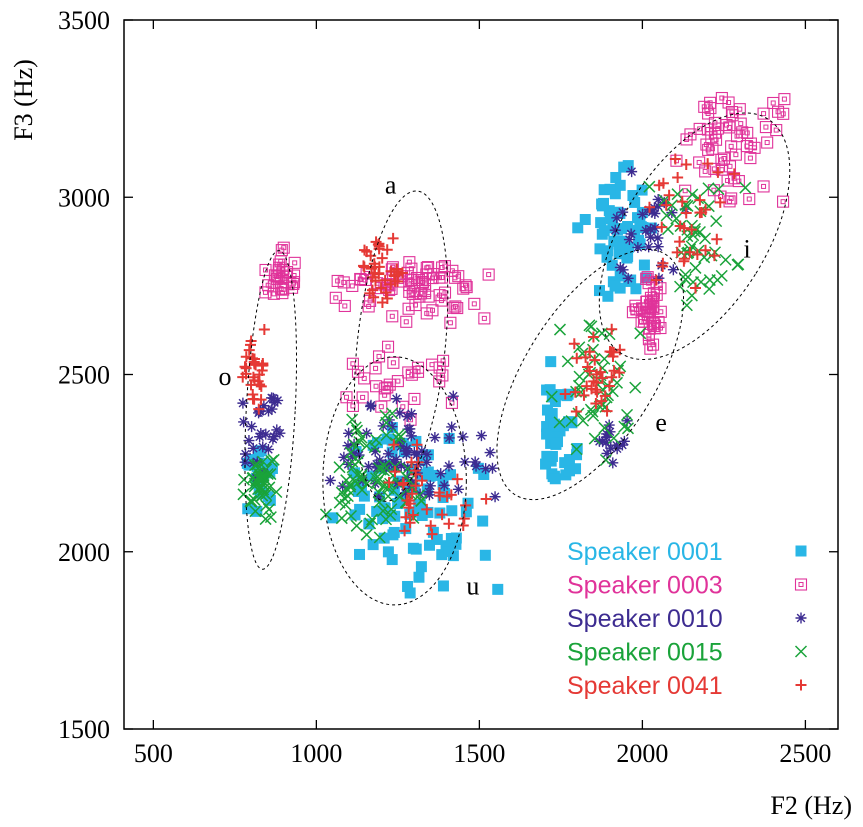 The width and height of the screenshot is (863, 827). What do you see at coordinates (316, 753) in the screenshot?
I see `x-tick-label: 1000` at bounding box center [316, 753].